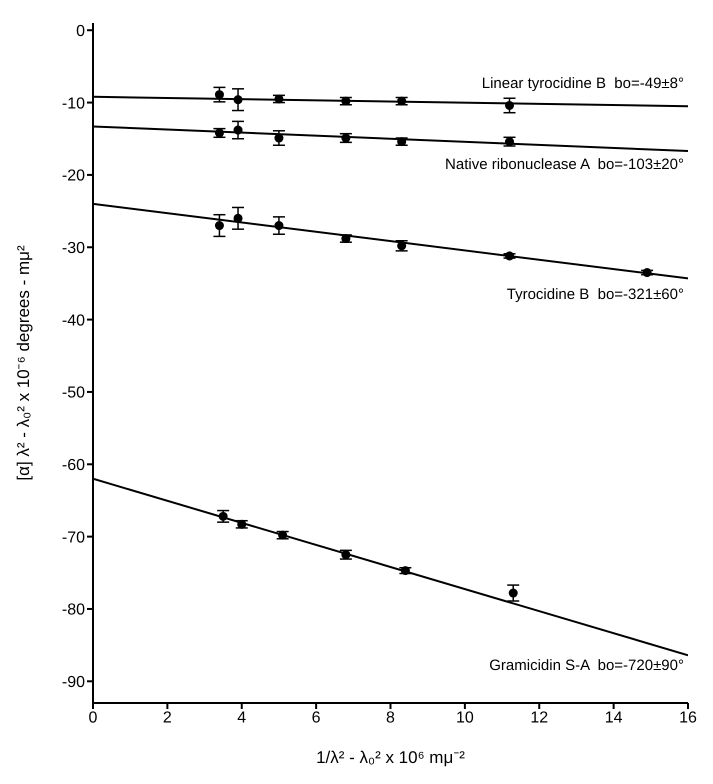 This screenshot has height=784, width=713. What do you see at coordinates (465, 717) in the screenshot?
I see `x-tick-label: 10` at bounding box center [465, 717].